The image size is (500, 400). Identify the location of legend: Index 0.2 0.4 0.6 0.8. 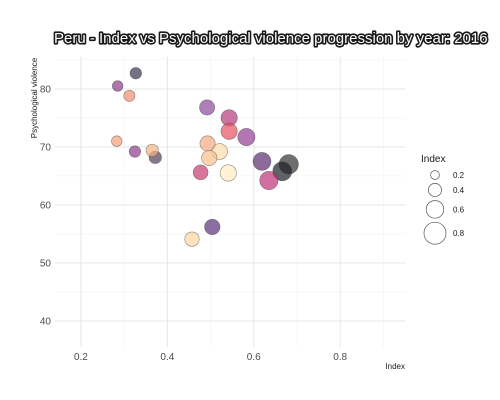
(443, 199).